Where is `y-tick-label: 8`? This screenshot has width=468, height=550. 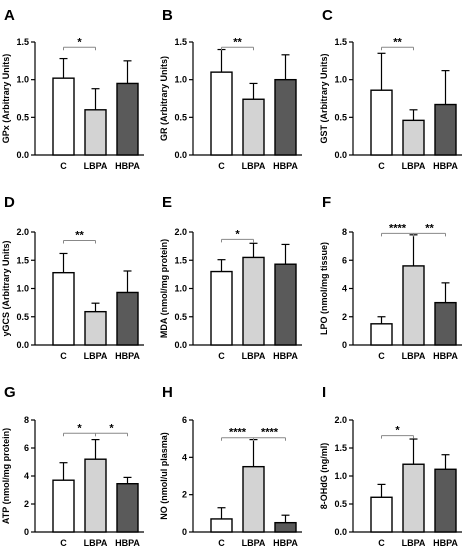
y-tick-label: 8 is located at coordinates (344, 232).